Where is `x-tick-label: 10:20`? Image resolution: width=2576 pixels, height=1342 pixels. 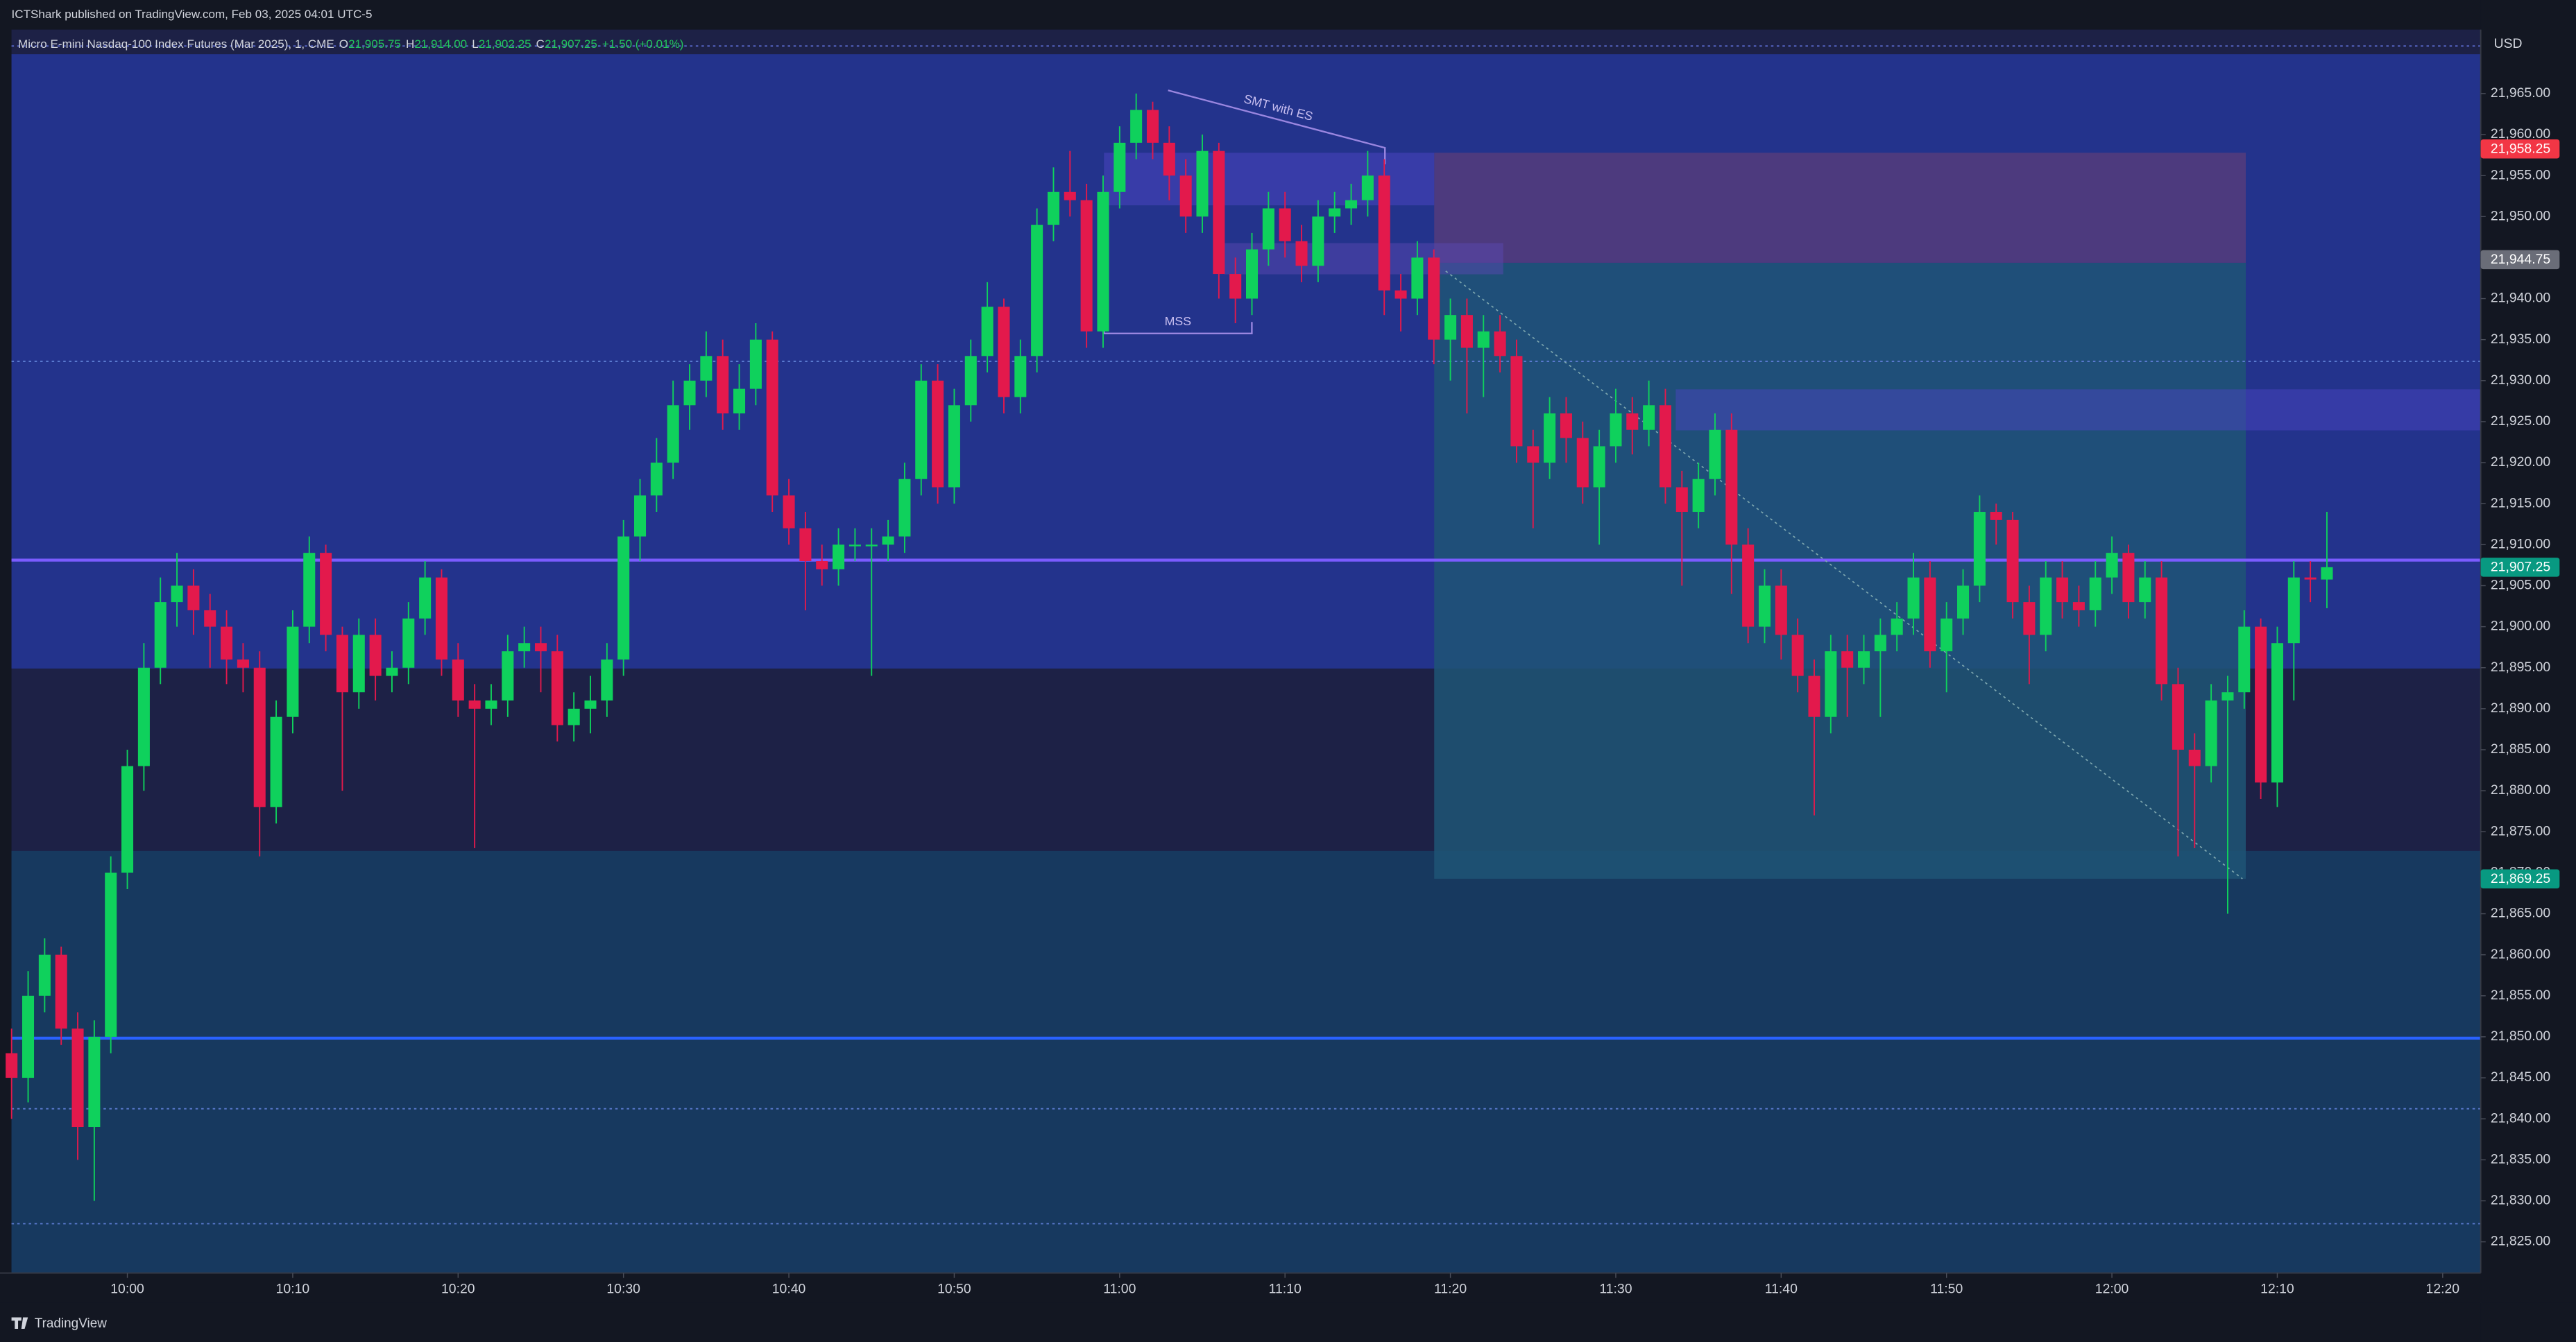 x-tick-label: 10:20 is located at coordinates (458, 1288).